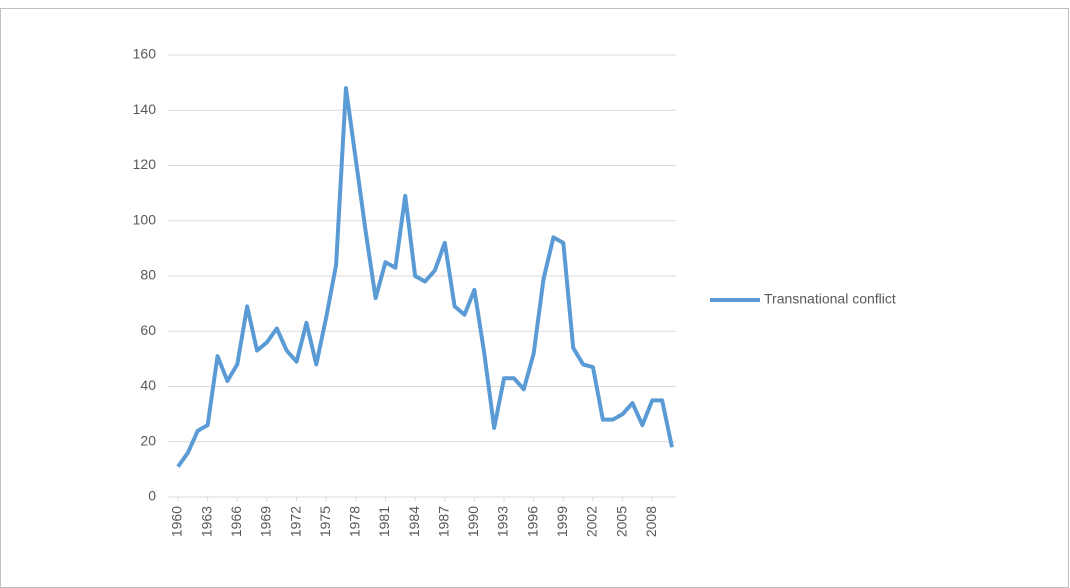 The width and height of the screenshot is (1070, 588). I want to click on x-tick-label: 1978, so click(355, 521).